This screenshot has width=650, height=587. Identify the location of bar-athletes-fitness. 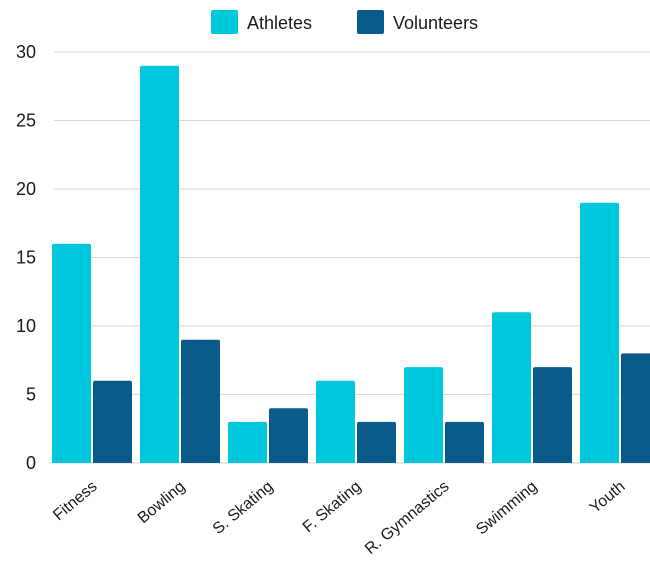
(71, 353).